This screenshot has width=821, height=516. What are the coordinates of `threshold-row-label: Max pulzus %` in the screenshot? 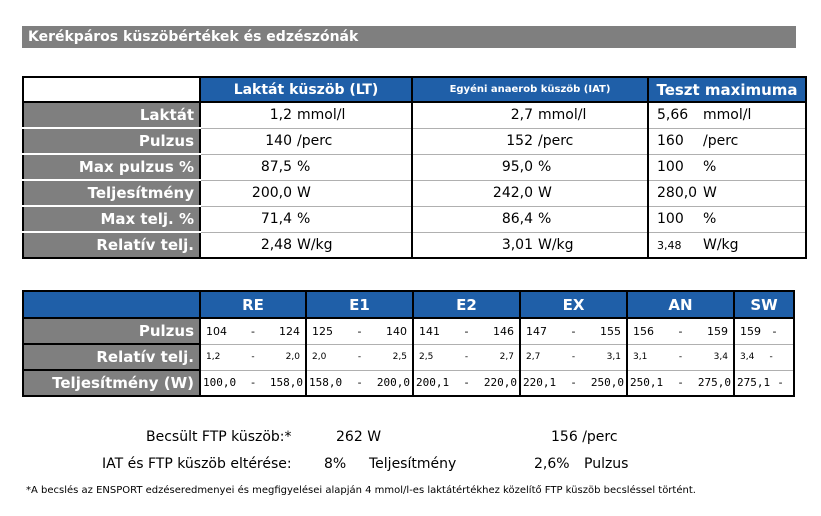 It's located at (111, 167).